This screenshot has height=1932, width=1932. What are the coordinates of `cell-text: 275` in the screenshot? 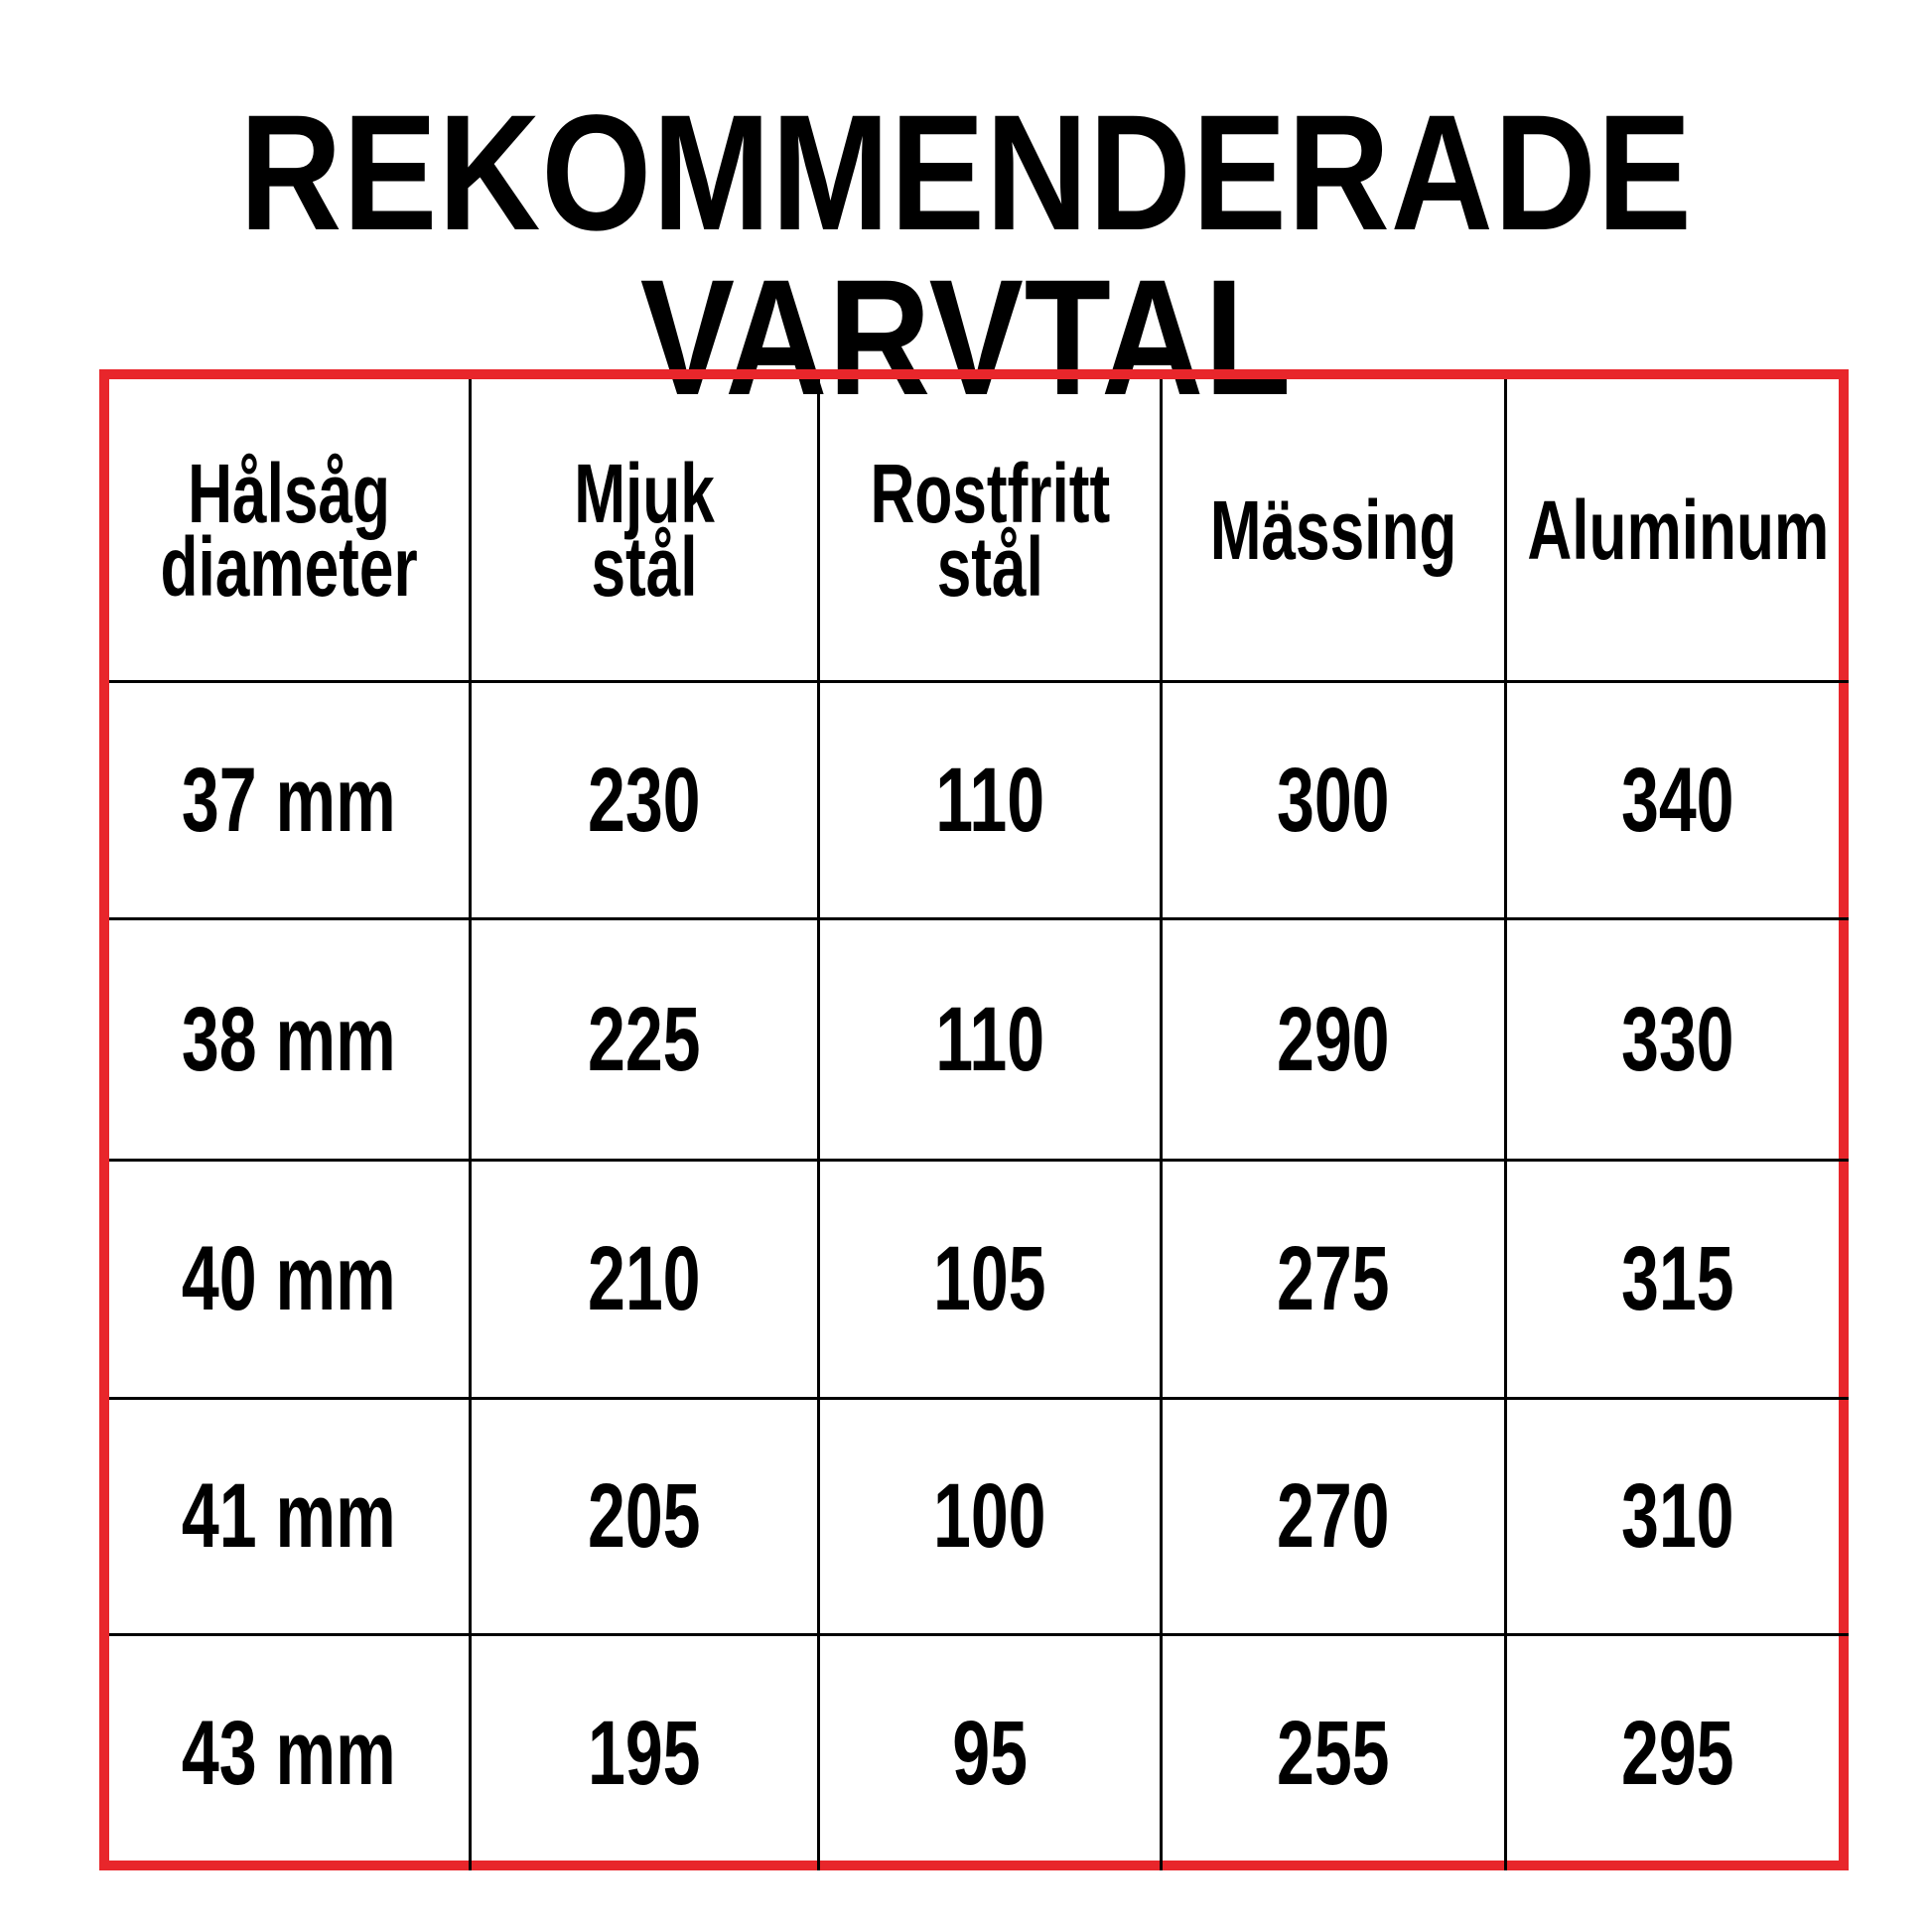 It's located at (1334, 1278).